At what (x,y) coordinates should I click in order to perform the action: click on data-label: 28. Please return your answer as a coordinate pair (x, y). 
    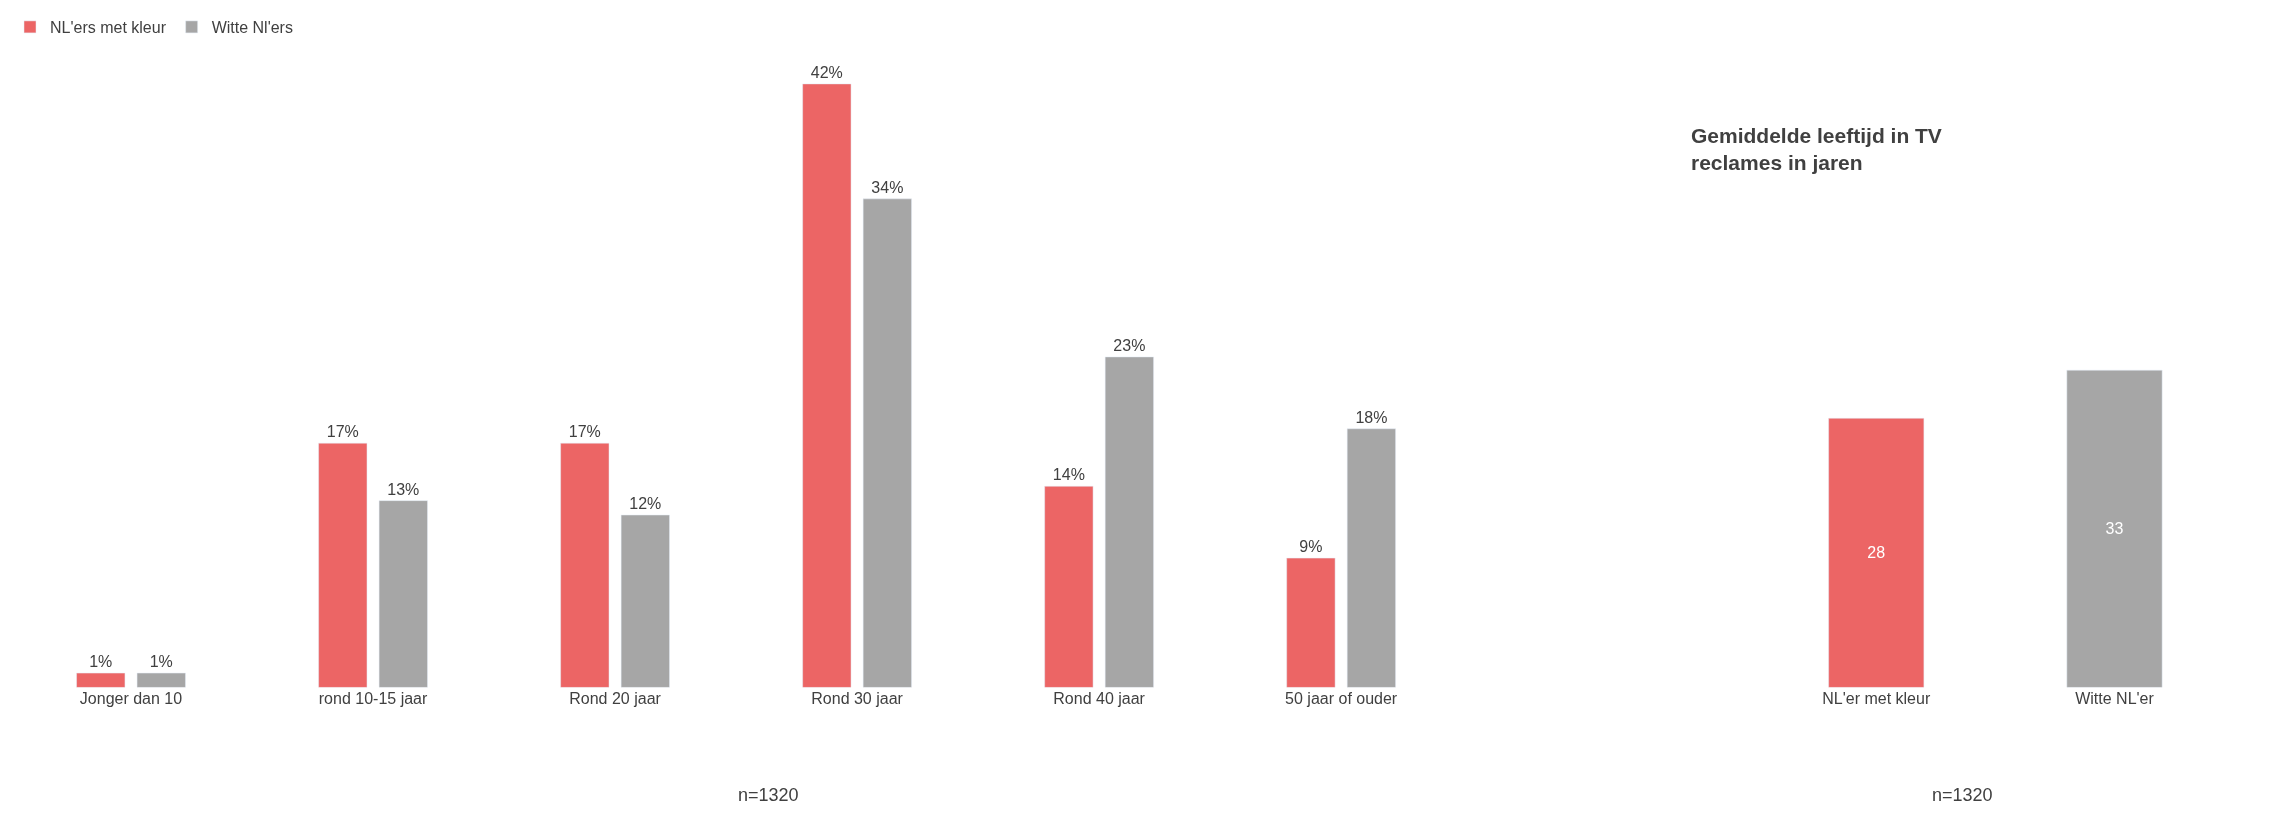
    Looking at the image, I should click on (1876, 553).